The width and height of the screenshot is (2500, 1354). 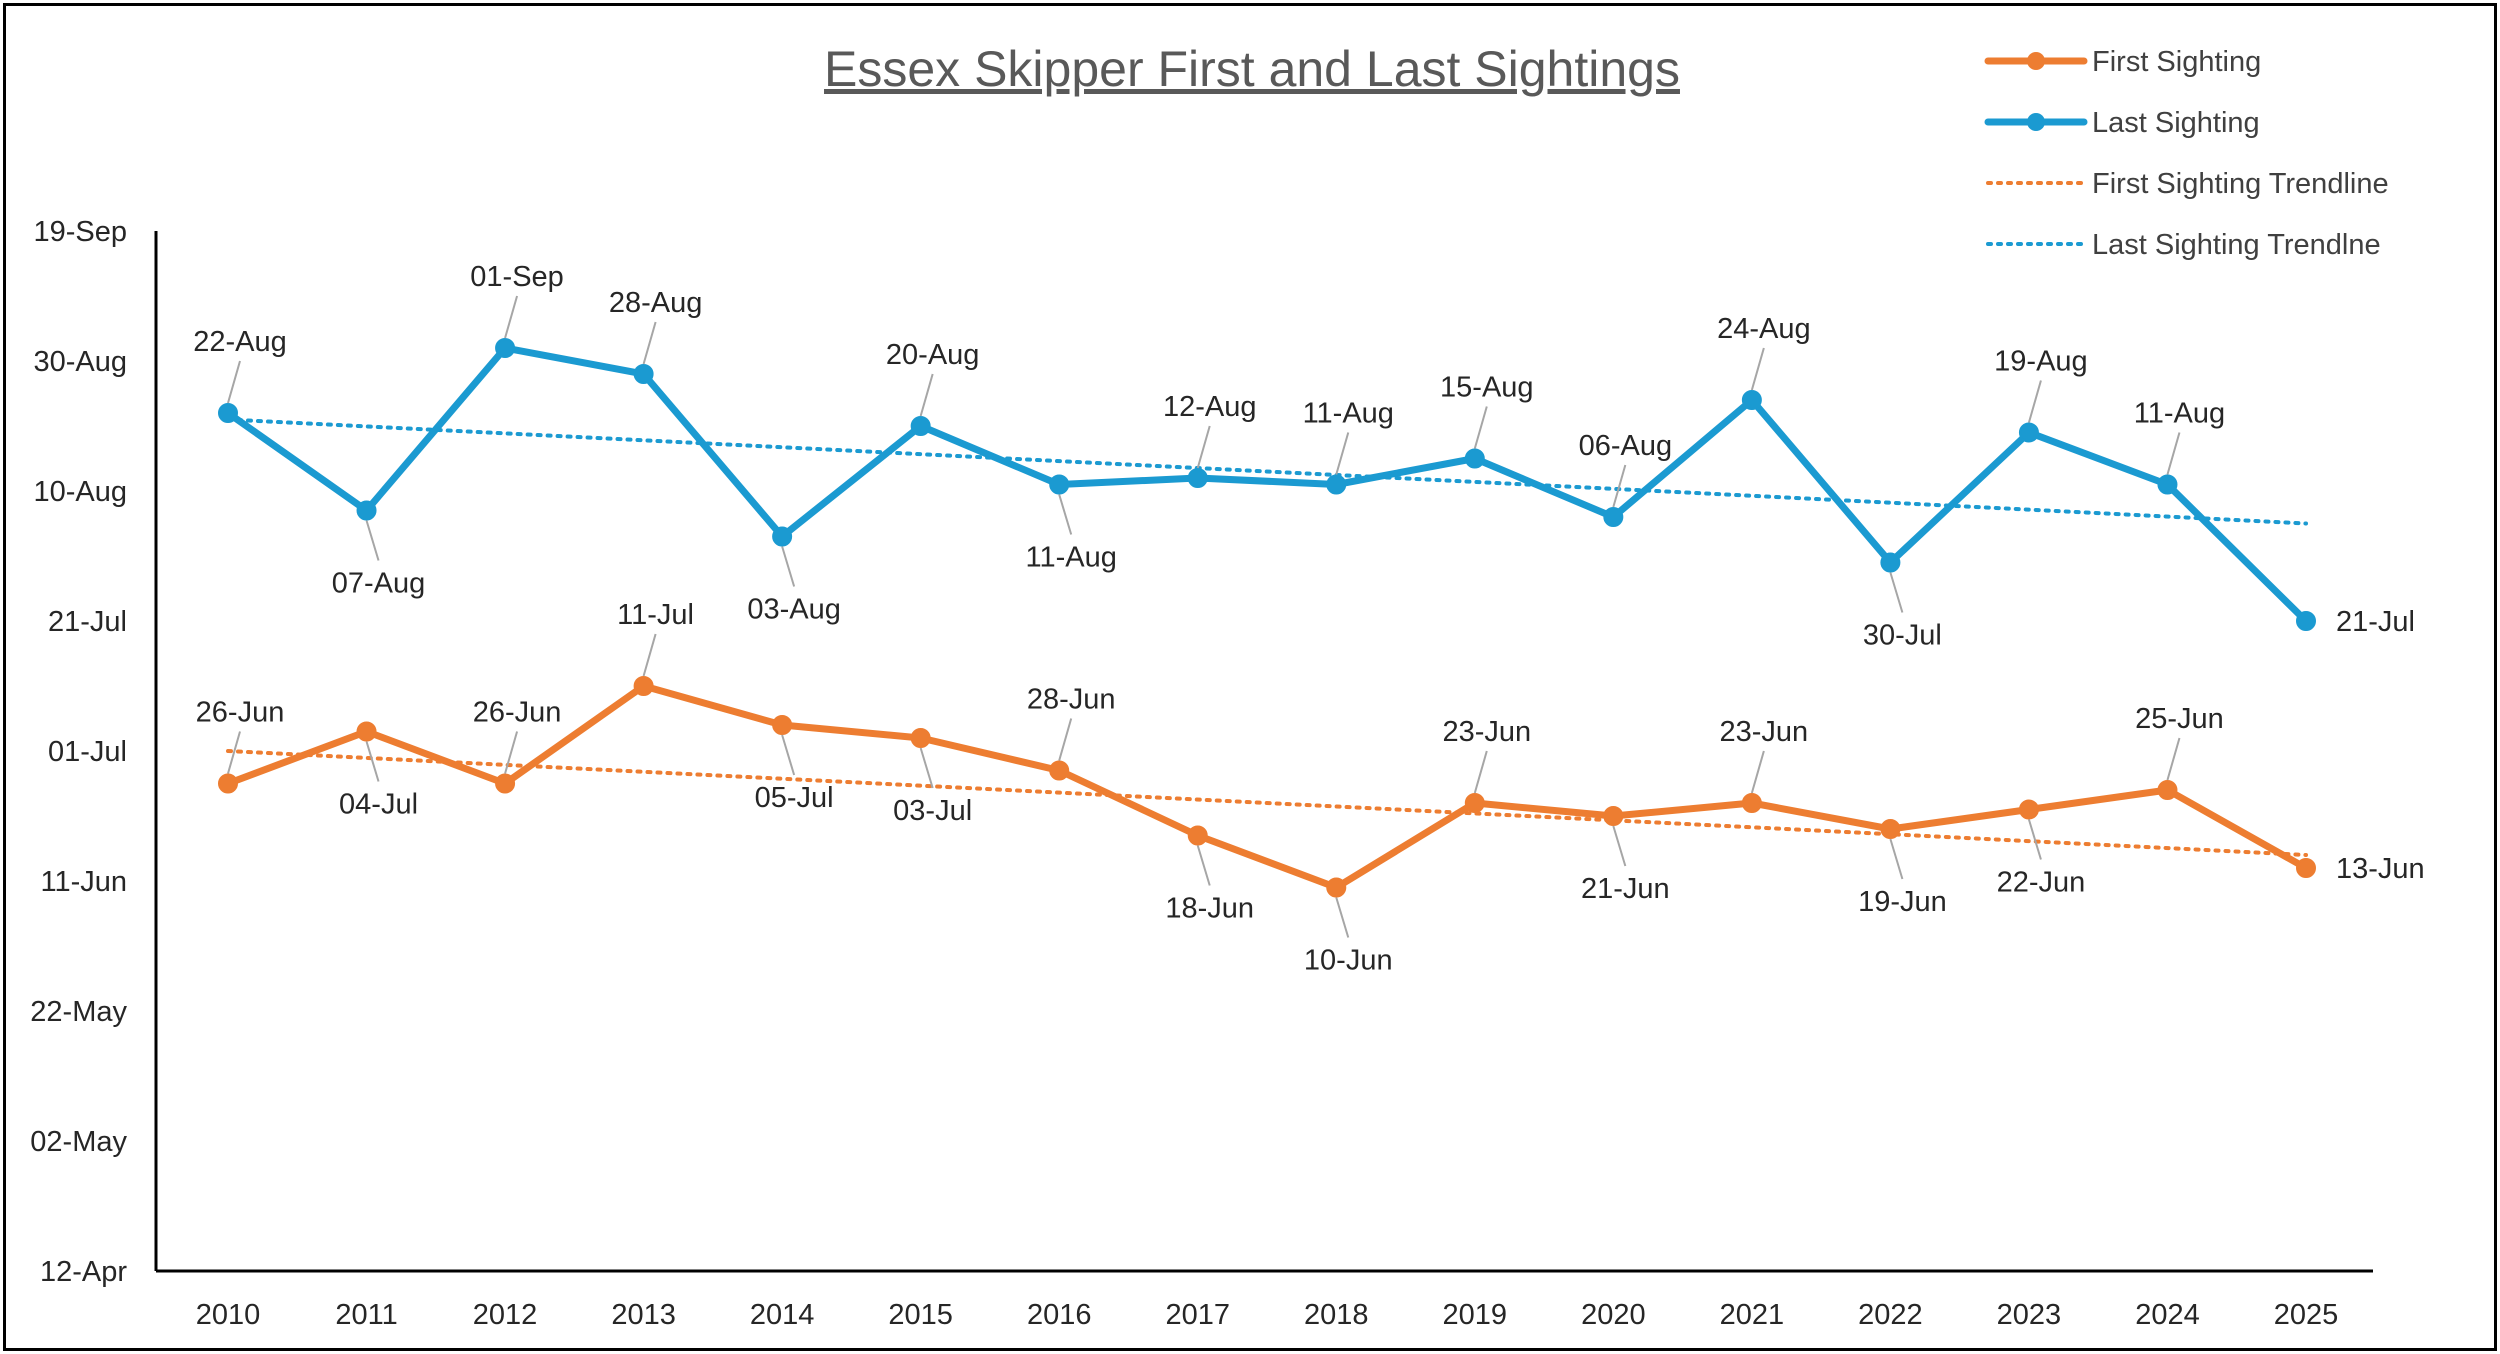 I want to click on legend-last-sighting-label: Last Sighting, so click(x=2176, y=123).